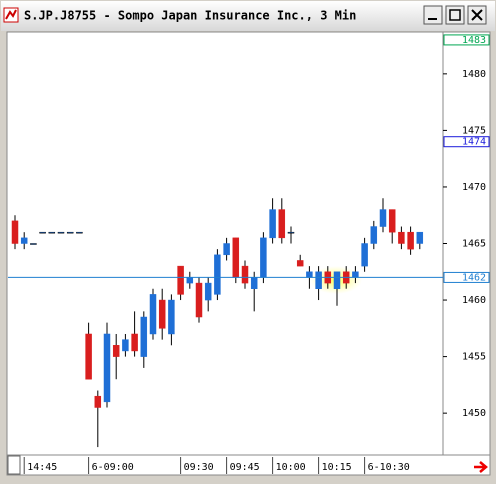 The image size is (496, 484). I want to click on y-tick-label: 1475, so click(474, 130).